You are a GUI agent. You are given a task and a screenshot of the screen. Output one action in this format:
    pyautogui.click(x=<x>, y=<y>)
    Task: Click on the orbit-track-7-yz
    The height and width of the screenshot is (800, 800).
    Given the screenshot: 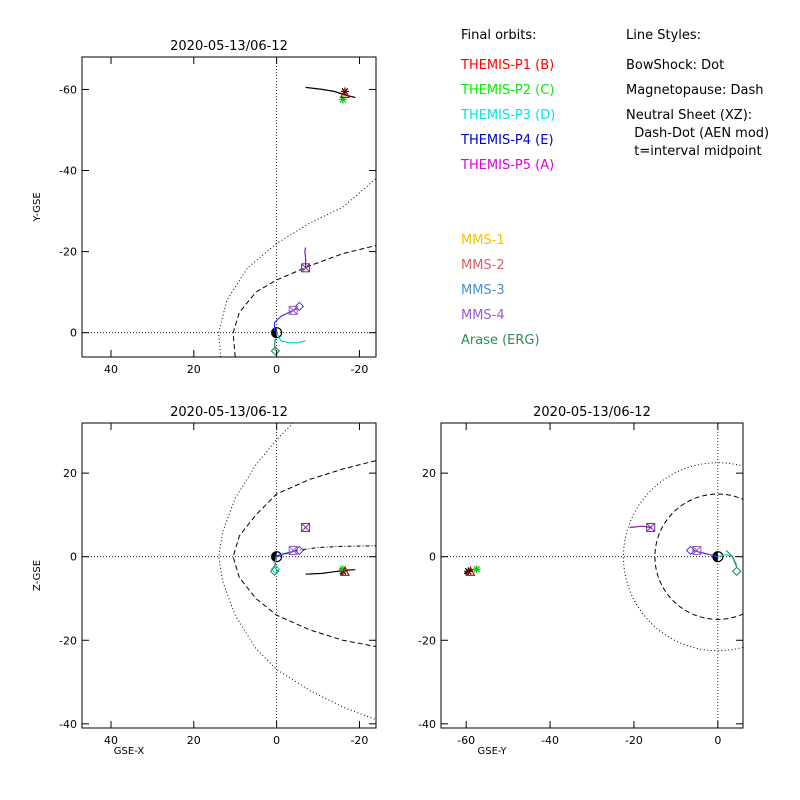 What is the action you would take?
    pyautogui.click(x=731, y=558)
    